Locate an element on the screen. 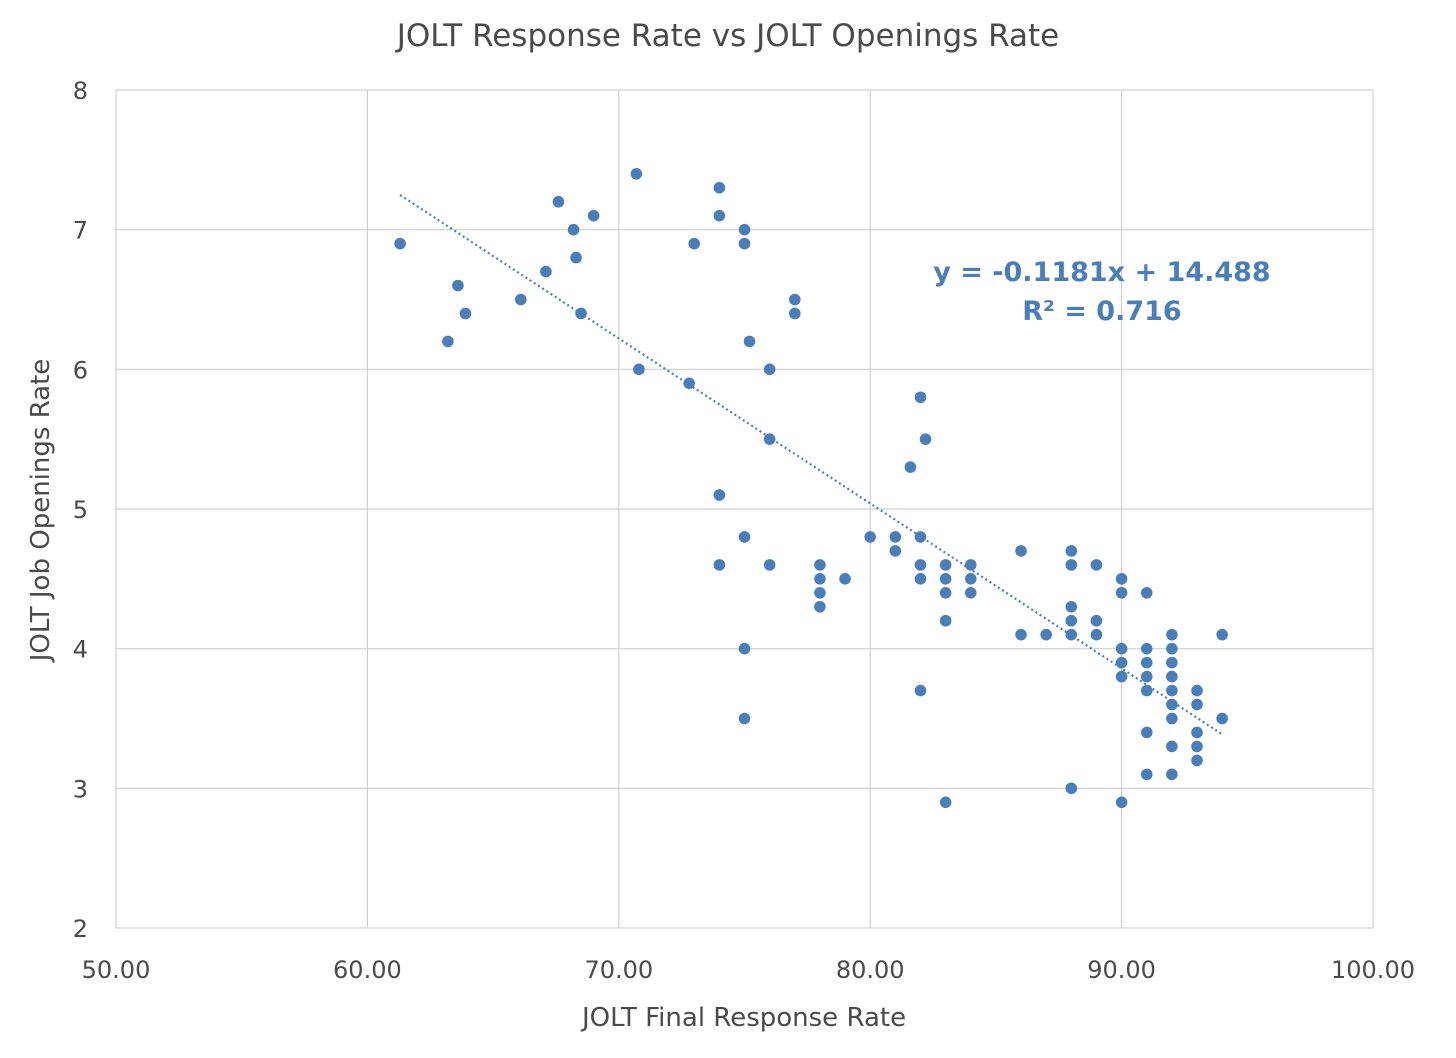  x-axis-title: JOLT Final Response Rate is located at coordinates (743, 1018).